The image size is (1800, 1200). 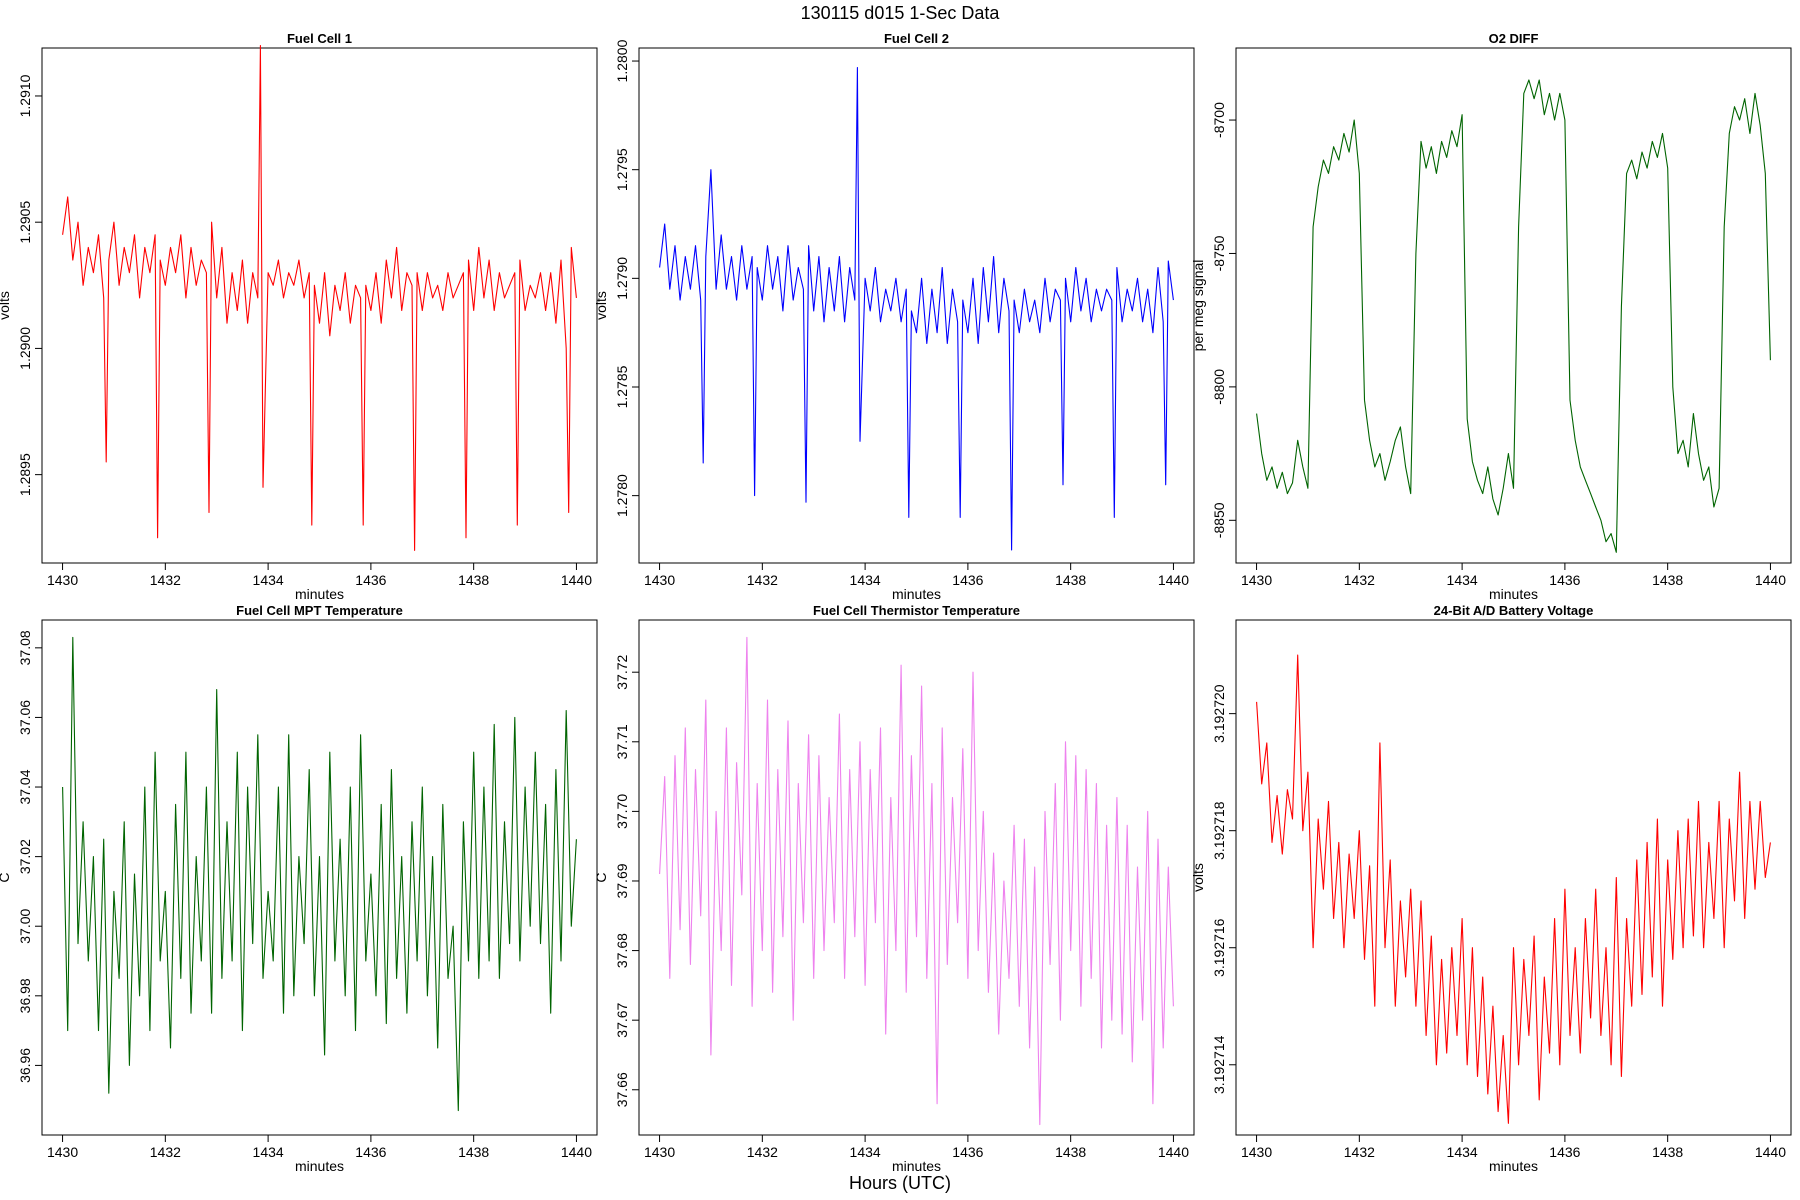 What do you see at coordinates (901, 13) in the screenshot?
I see `figure-title: 130115 d015 1-Sec Data` at bounding box center [901, 13].